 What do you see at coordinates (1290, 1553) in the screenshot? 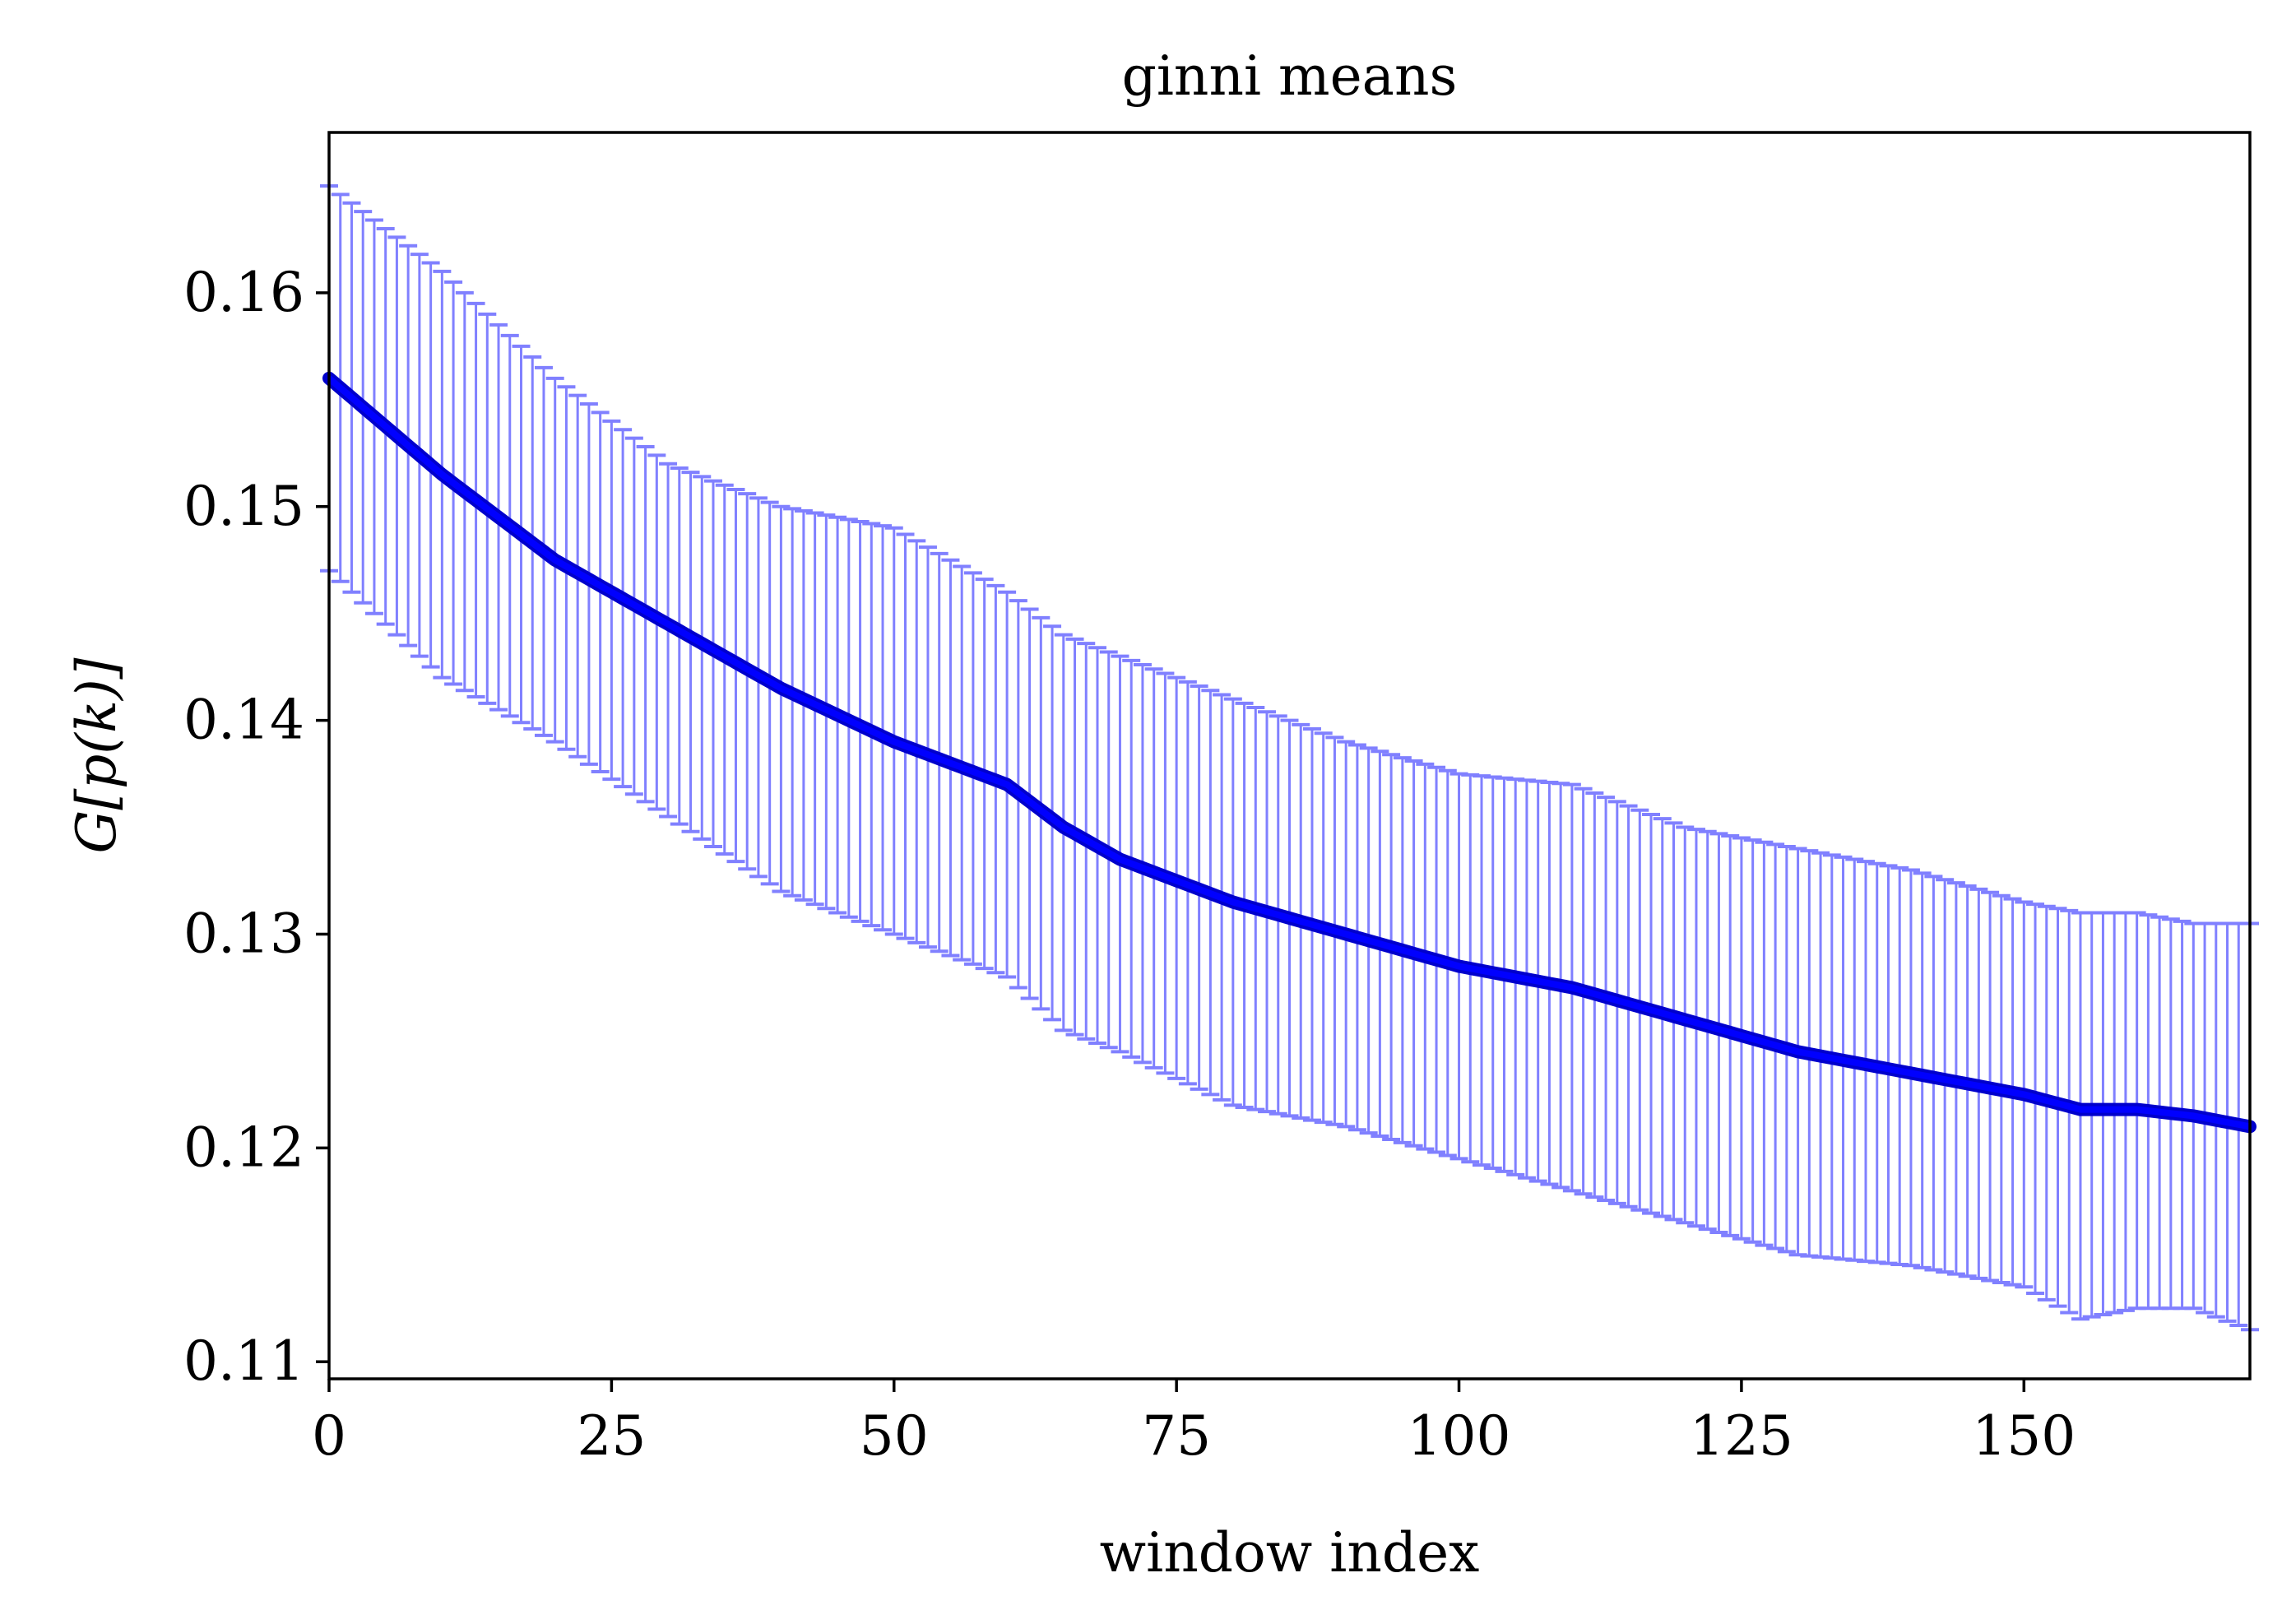
I see `x-axis-label: window index` at bounding box center [1290, 1553].